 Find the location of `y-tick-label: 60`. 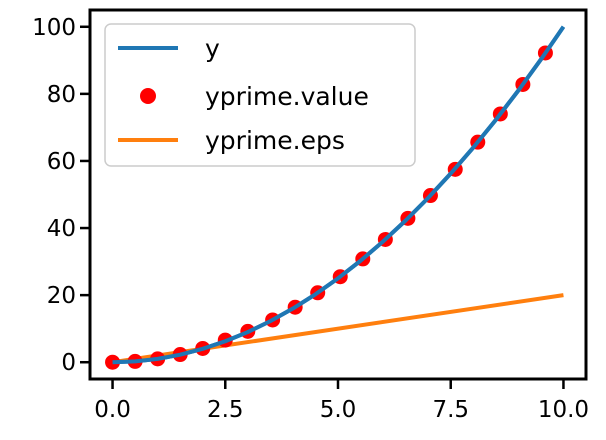

y-tick-label: 60 is located at coordinates (61, 162).